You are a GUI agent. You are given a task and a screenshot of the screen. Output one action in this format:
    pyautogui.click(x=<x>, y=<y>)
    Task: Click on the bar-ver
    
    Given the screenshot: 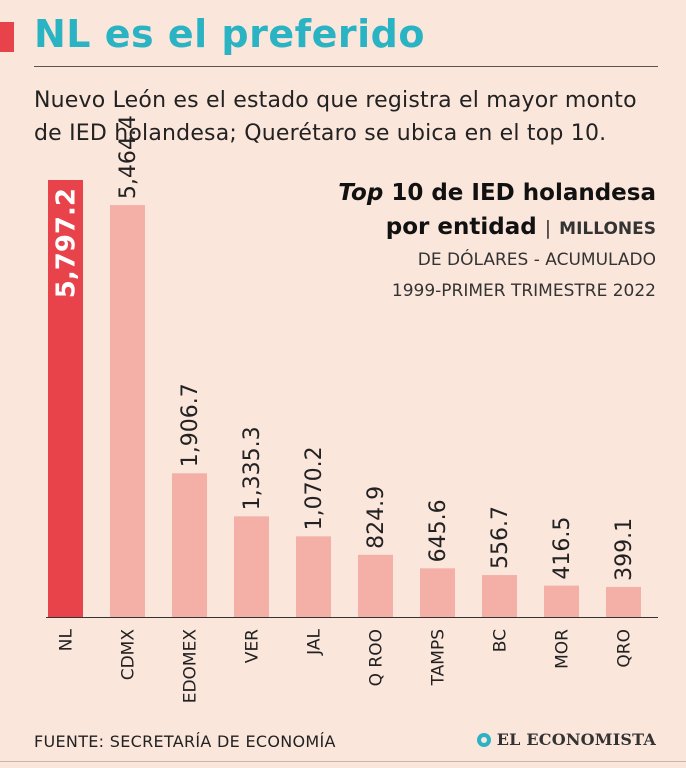 What is the action you would take?
    pyautogui.click(x=251, y=566)
    